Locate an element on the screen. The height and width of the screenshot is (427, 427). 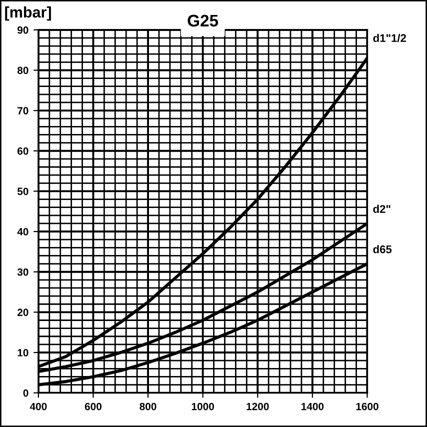
y-tick-label: 90 is located at coordinates (22, 30).